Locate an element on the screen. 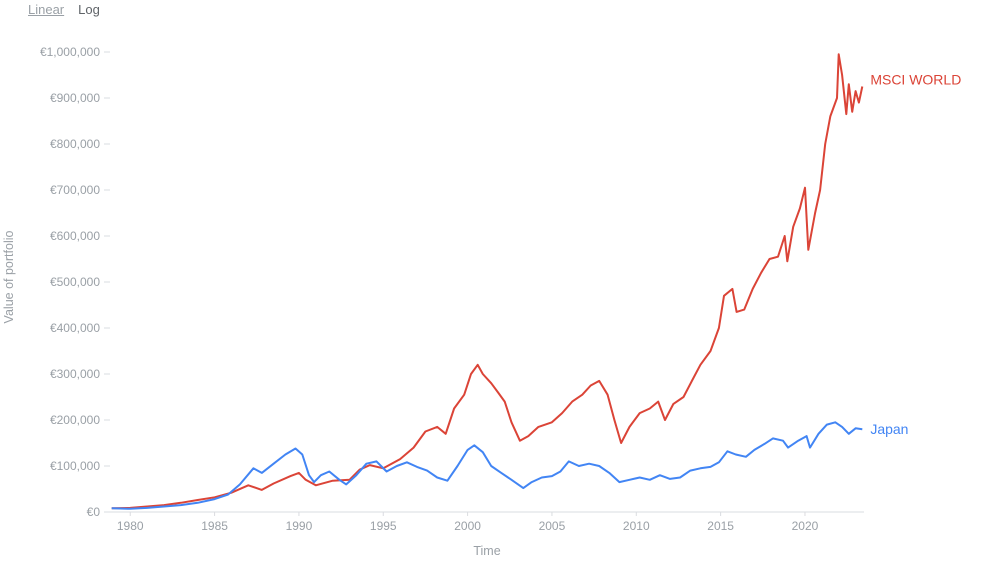 Image resolution: width=1000 pixels, height=582 pixels. x-tick-label: 1995 is located at coordinates (383, 526).